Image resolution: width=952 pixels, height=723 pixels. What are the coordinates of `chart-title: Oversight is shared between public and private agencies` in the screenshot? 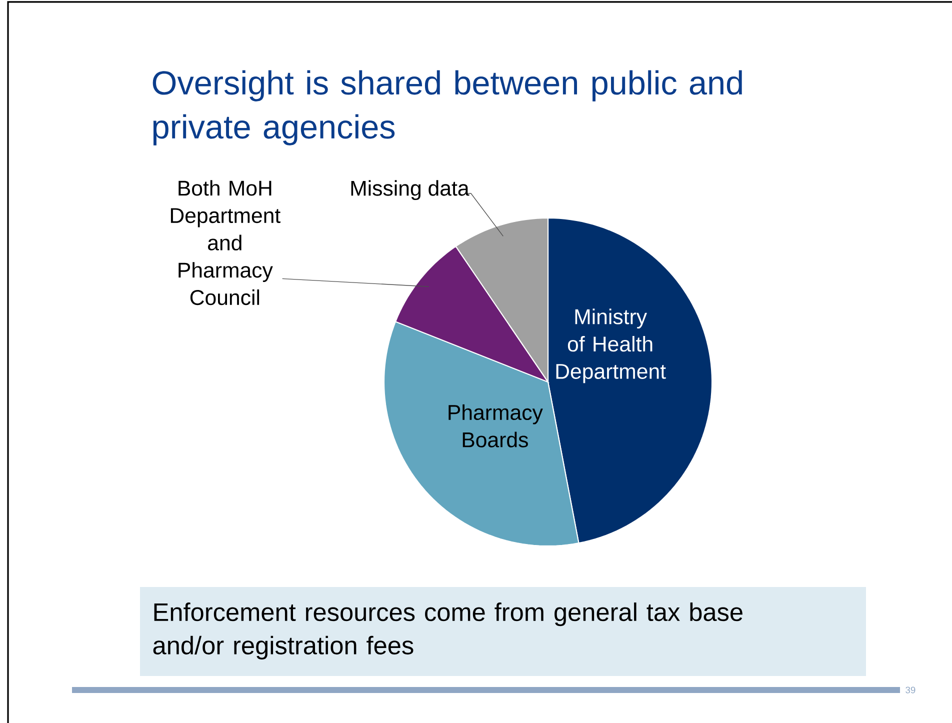 It's located at (447, 108).